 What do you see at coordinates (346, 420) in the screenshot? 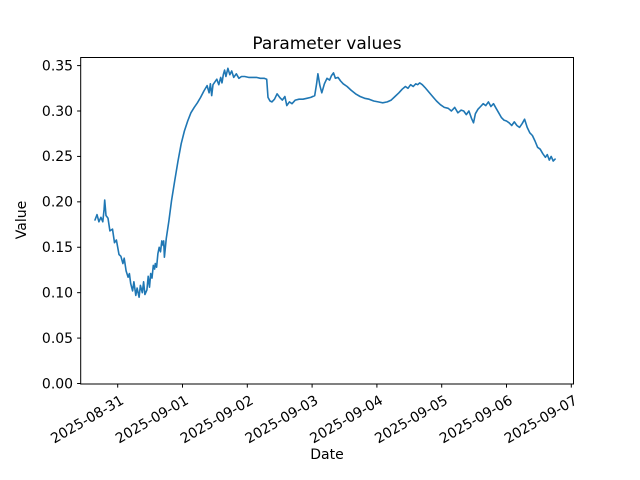
I see `x-tick-label: 2025-09-04` at bounding box center [346, 420].